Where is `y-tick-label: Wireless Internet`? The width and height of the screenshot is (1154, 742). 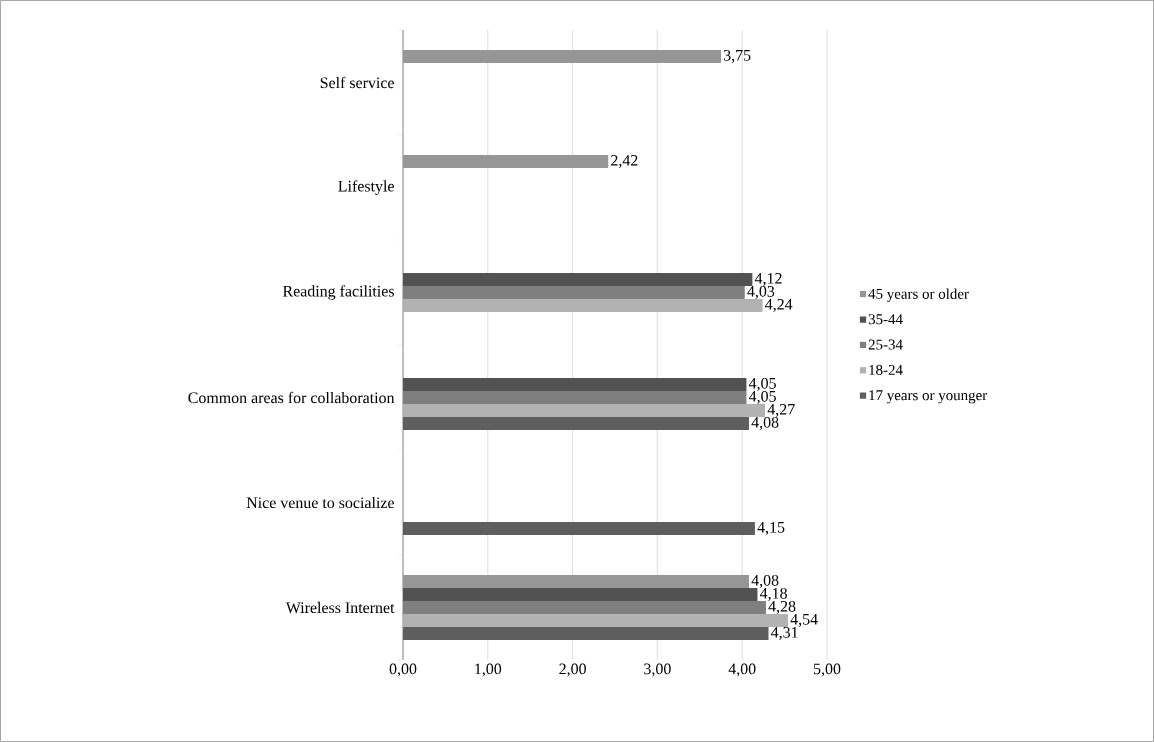 y-tick-label: Wireless Internet is located at coordinates (340, 607).